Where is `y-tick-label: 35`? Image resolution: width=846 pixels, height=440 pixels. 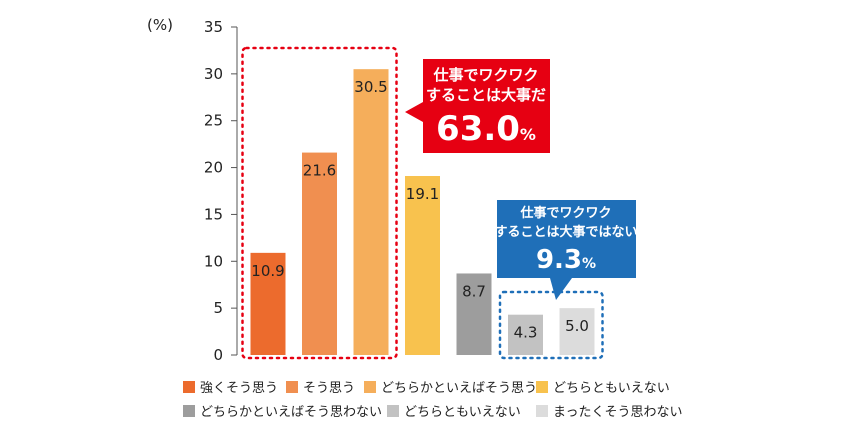 y-tick-label: 35 is located at coordinates (213, 27).